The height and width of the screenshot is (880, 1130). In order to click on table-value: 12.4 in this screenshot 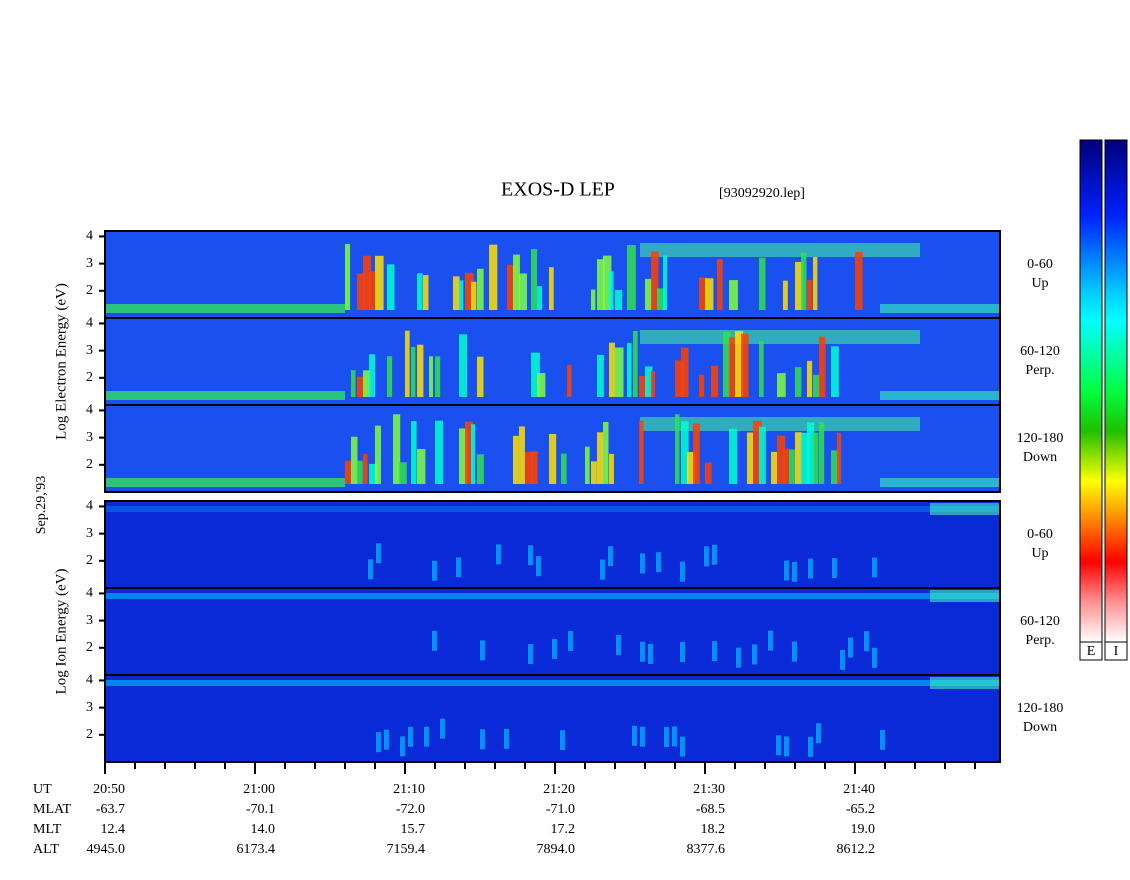, I will do `click(113, 829)`.